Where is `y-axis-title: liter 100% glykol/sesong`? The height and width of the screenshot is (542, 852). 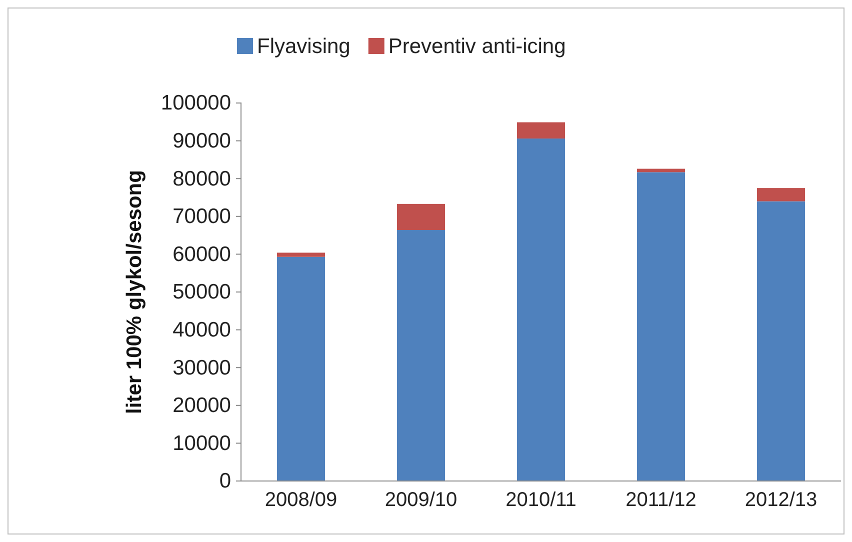 y-axis-title: liter 100% glykol/sesong is located at coordinates (134, 292).